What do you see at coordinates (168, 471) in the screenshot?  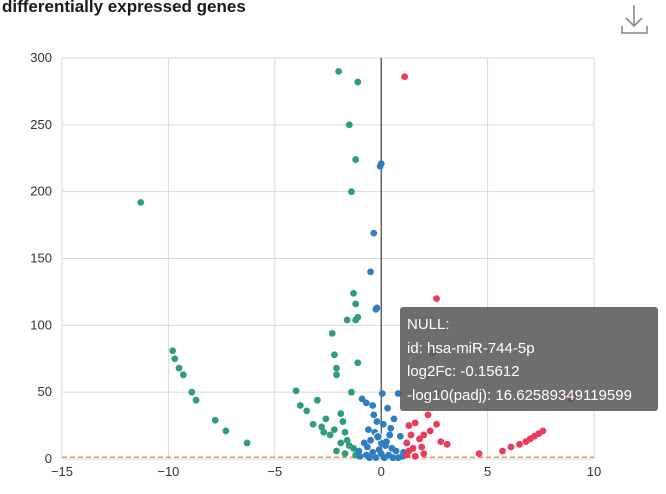 I see `x-tick-label: −10` at bounding box center [168, 471].